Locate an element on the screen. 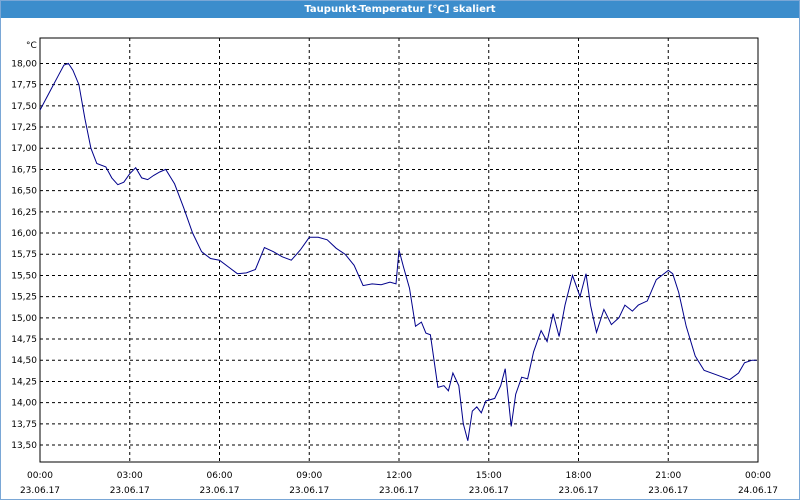 The width and height of the screenshot is (800, 500). x-tick-time-label: 03:00 is located at coordinates (130, 476).